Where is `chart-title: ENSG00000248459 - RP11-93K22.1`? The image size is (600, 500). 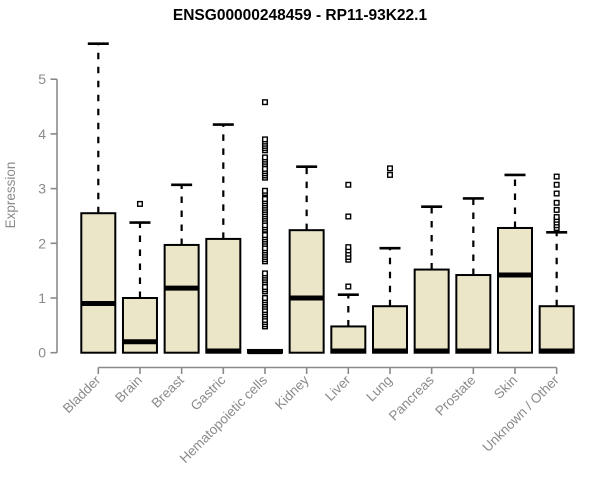 chart-title: ENSG00000248459 - RP11-93K22.1 is located at coordinates (300, 15).